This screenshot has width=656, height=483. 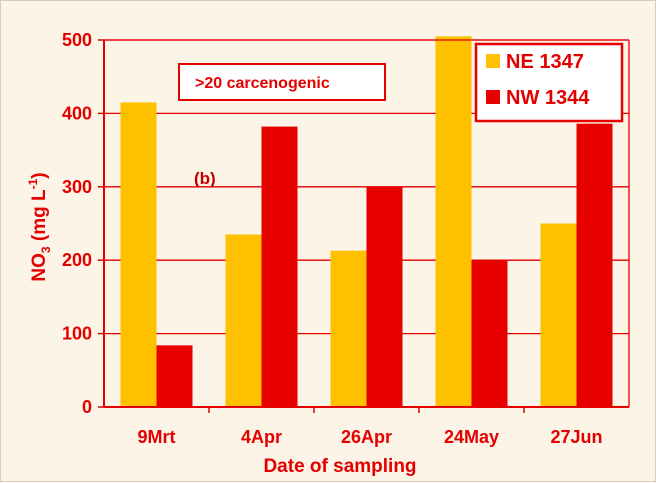 I want to click on legend: NE 1347 NW 1344, so click(x=549, y=82).